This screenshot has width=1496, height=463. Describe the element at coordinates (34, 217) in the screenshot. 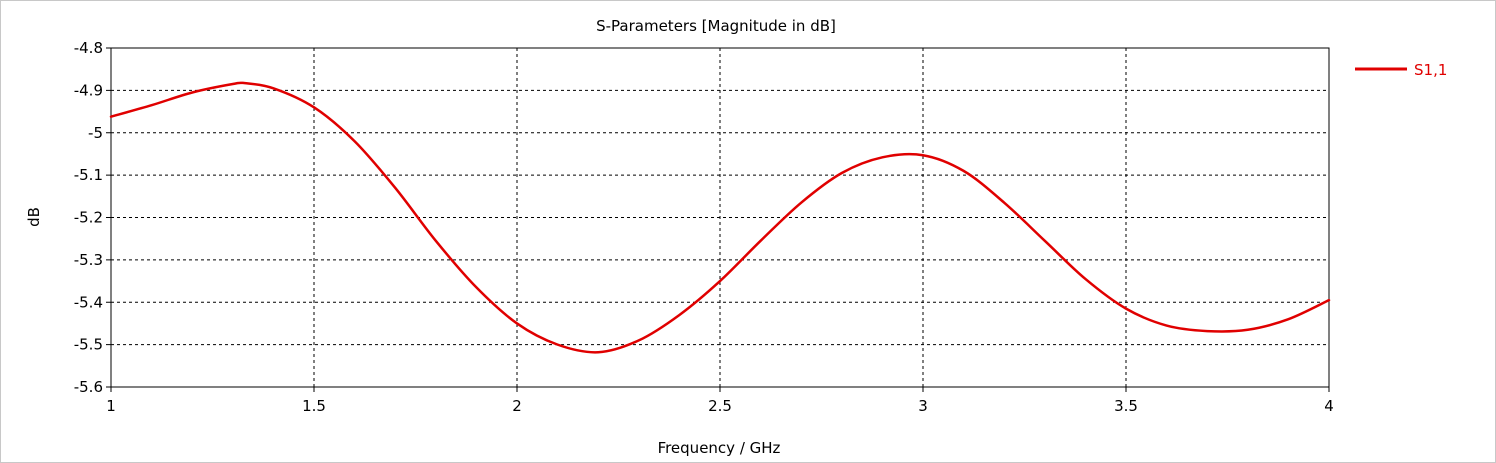

I see `y-axis-label: dB` at that location.